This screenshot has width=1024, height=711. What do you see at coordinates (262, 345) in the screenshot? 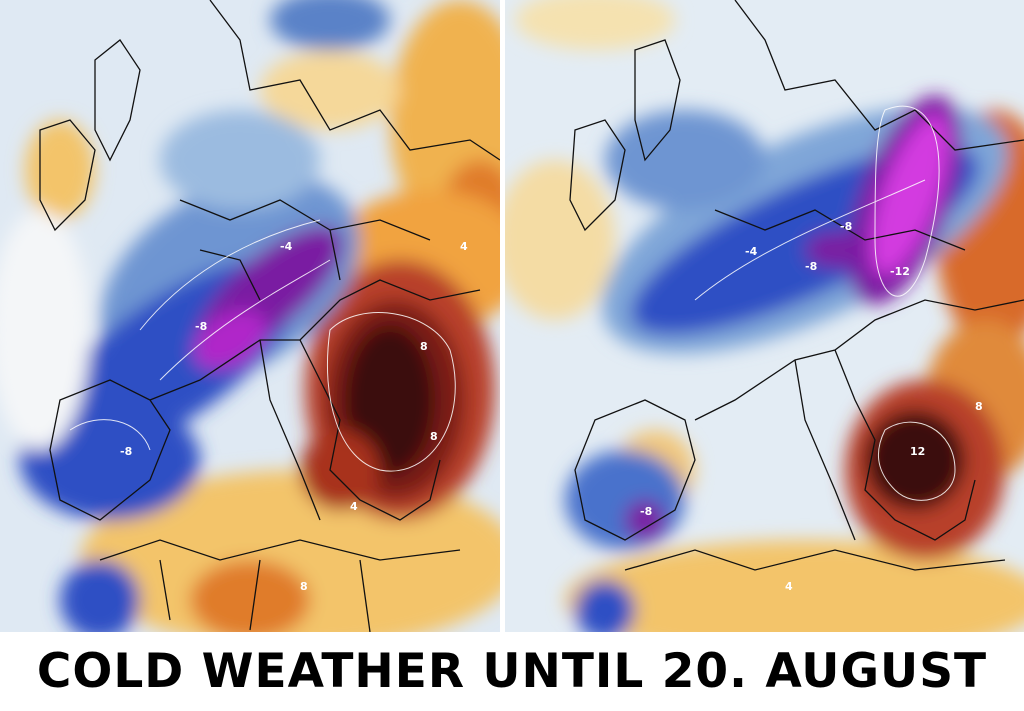
I see `left-contours` at bounding box center [262, 345].